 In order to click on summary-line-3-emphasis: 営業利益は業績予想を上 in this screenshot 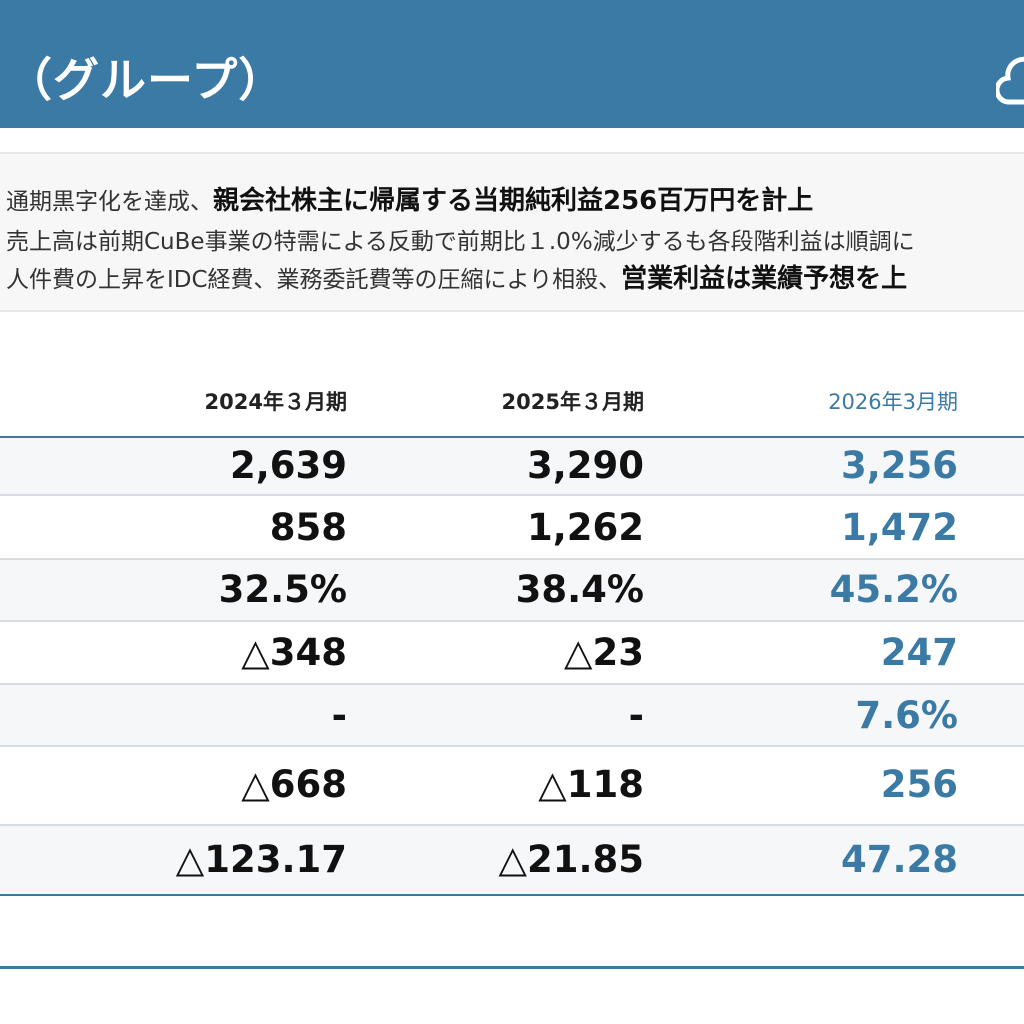, I will do `click(764, 279)`.